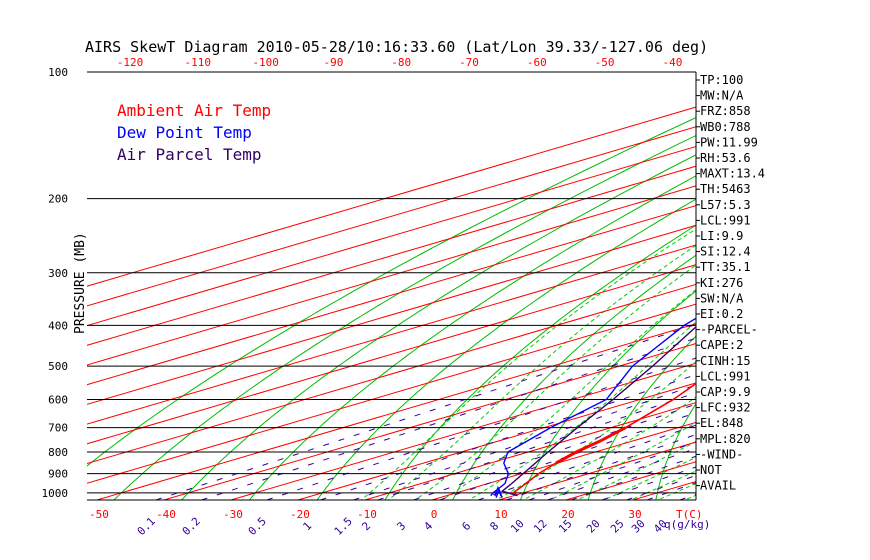 This screenshot has height=560, width=870. Describe the element at coordinates (265, 62) in the screenshot. I see `top-temp-tick: -100` at that location.